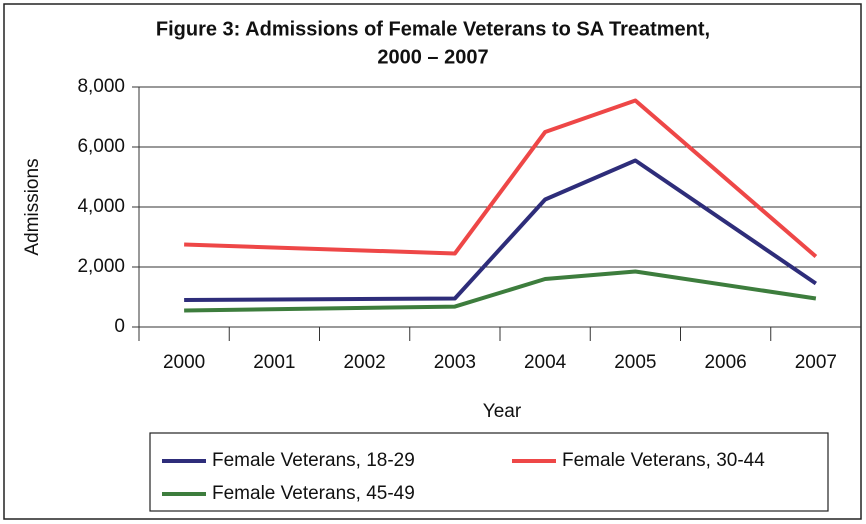 The height and width of the screenshot is (524, 866). What do you see at coordinates (184, 362) in the screenshot?
I see `x-tick-label: 2000` at bounding box center [184, 362].